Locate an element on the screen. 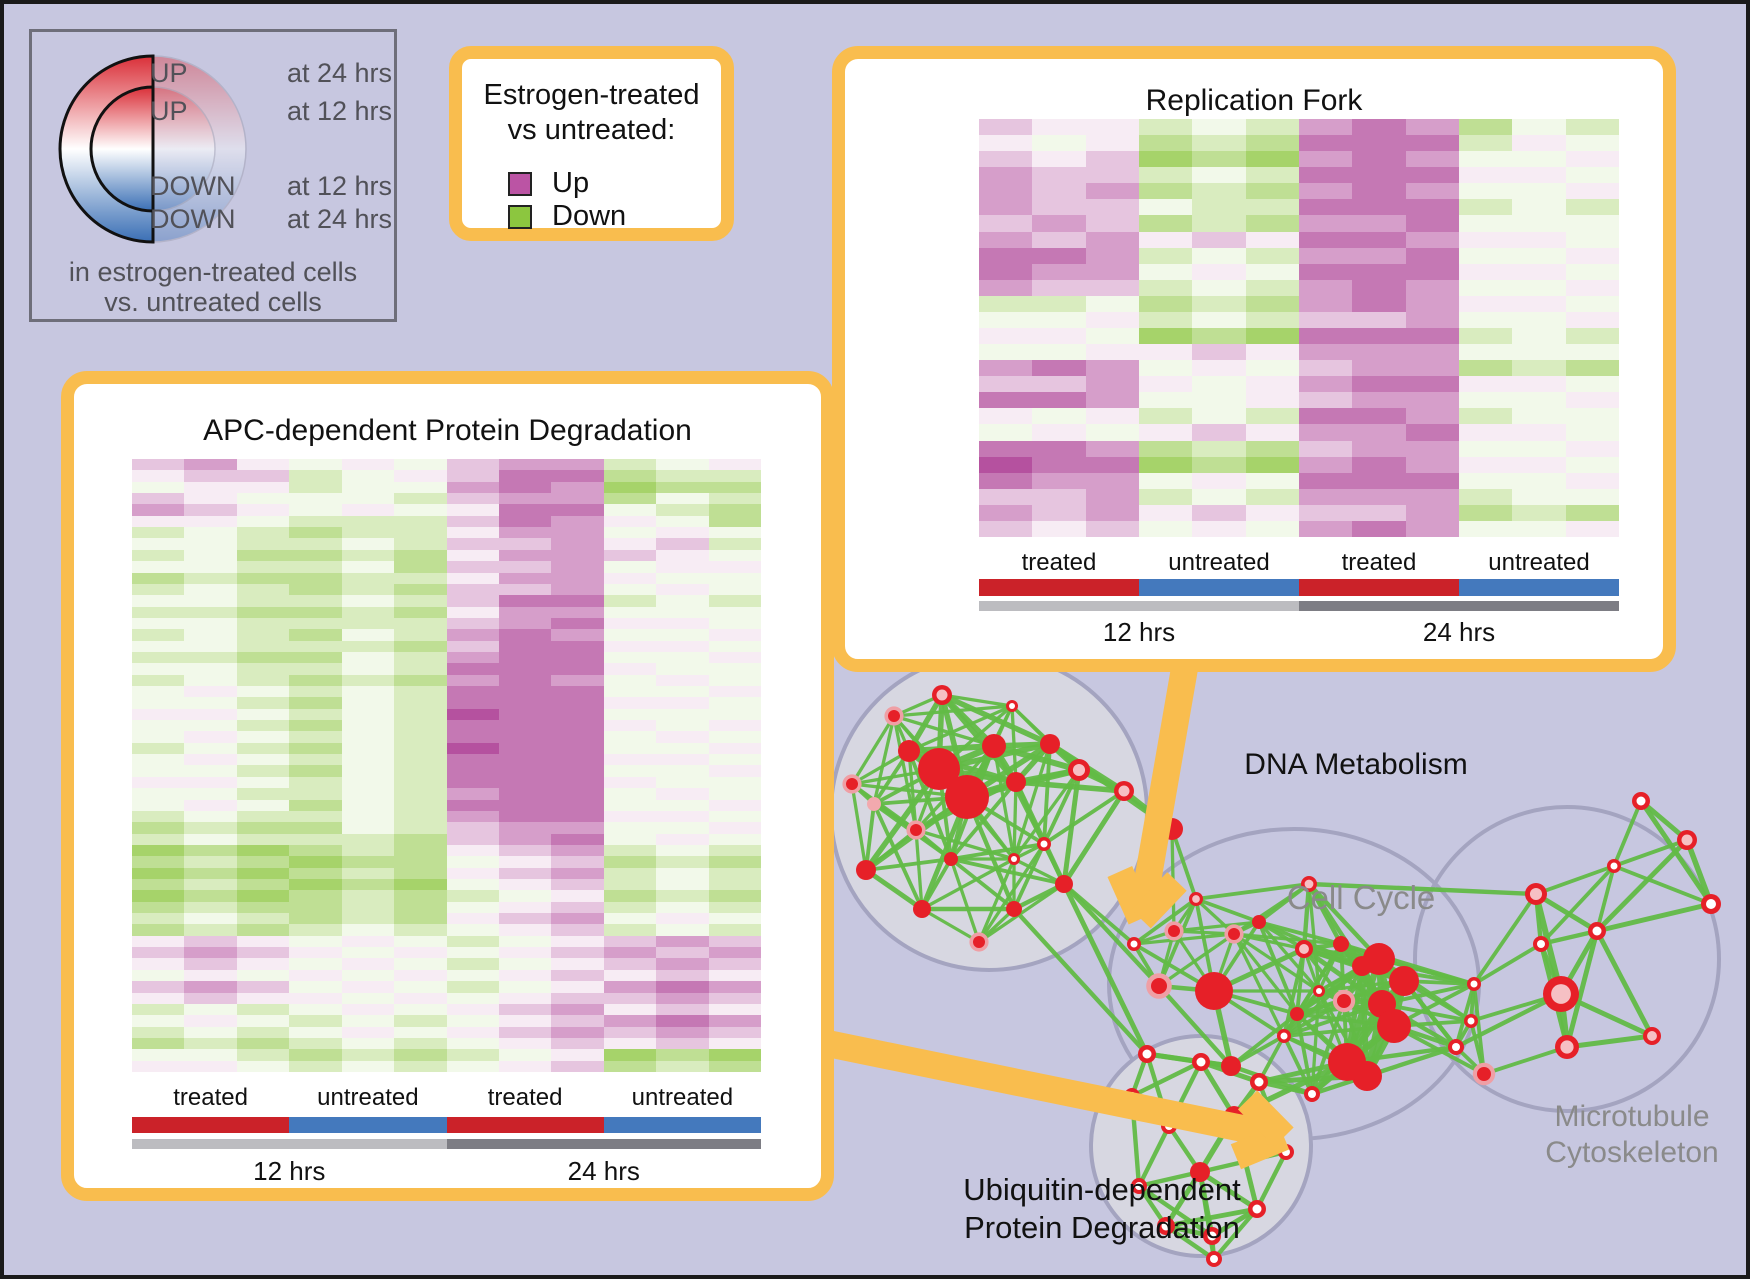 The image size is (1750, 1279). network-node-halo is located at coordinates (1344, 1001).